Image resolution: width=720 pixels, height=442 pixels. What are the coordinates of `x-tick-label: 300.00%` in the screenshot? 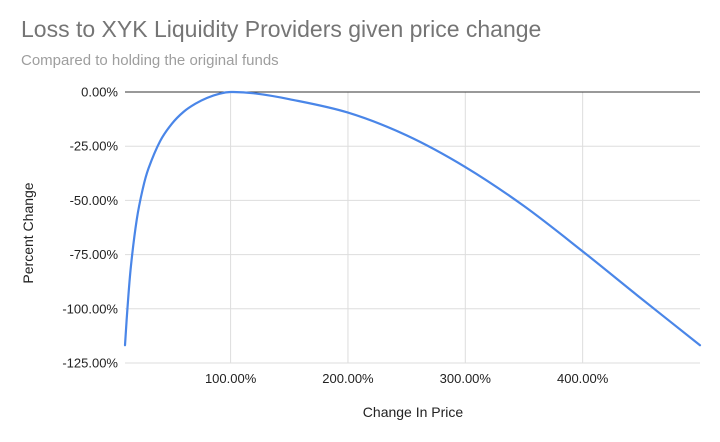 It's located at (466, 378).